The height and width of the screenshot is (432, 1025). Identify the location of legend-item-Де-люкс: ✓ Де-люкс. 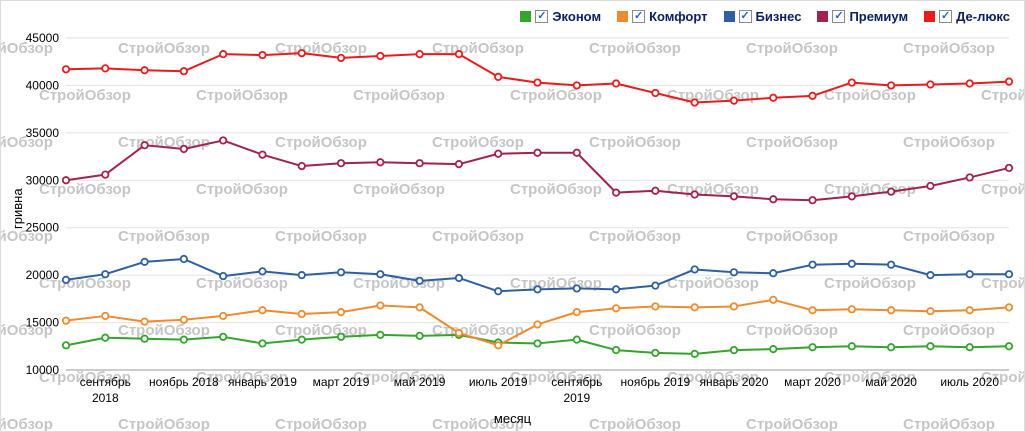
(967, 16).